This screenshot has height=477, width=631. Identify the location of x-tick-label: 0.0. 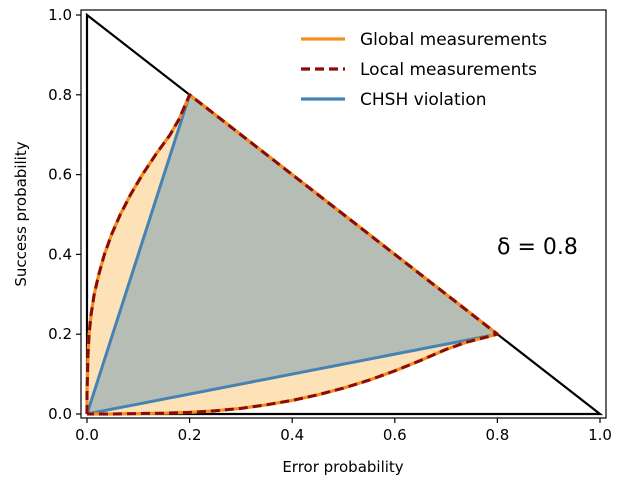
(87, 435).